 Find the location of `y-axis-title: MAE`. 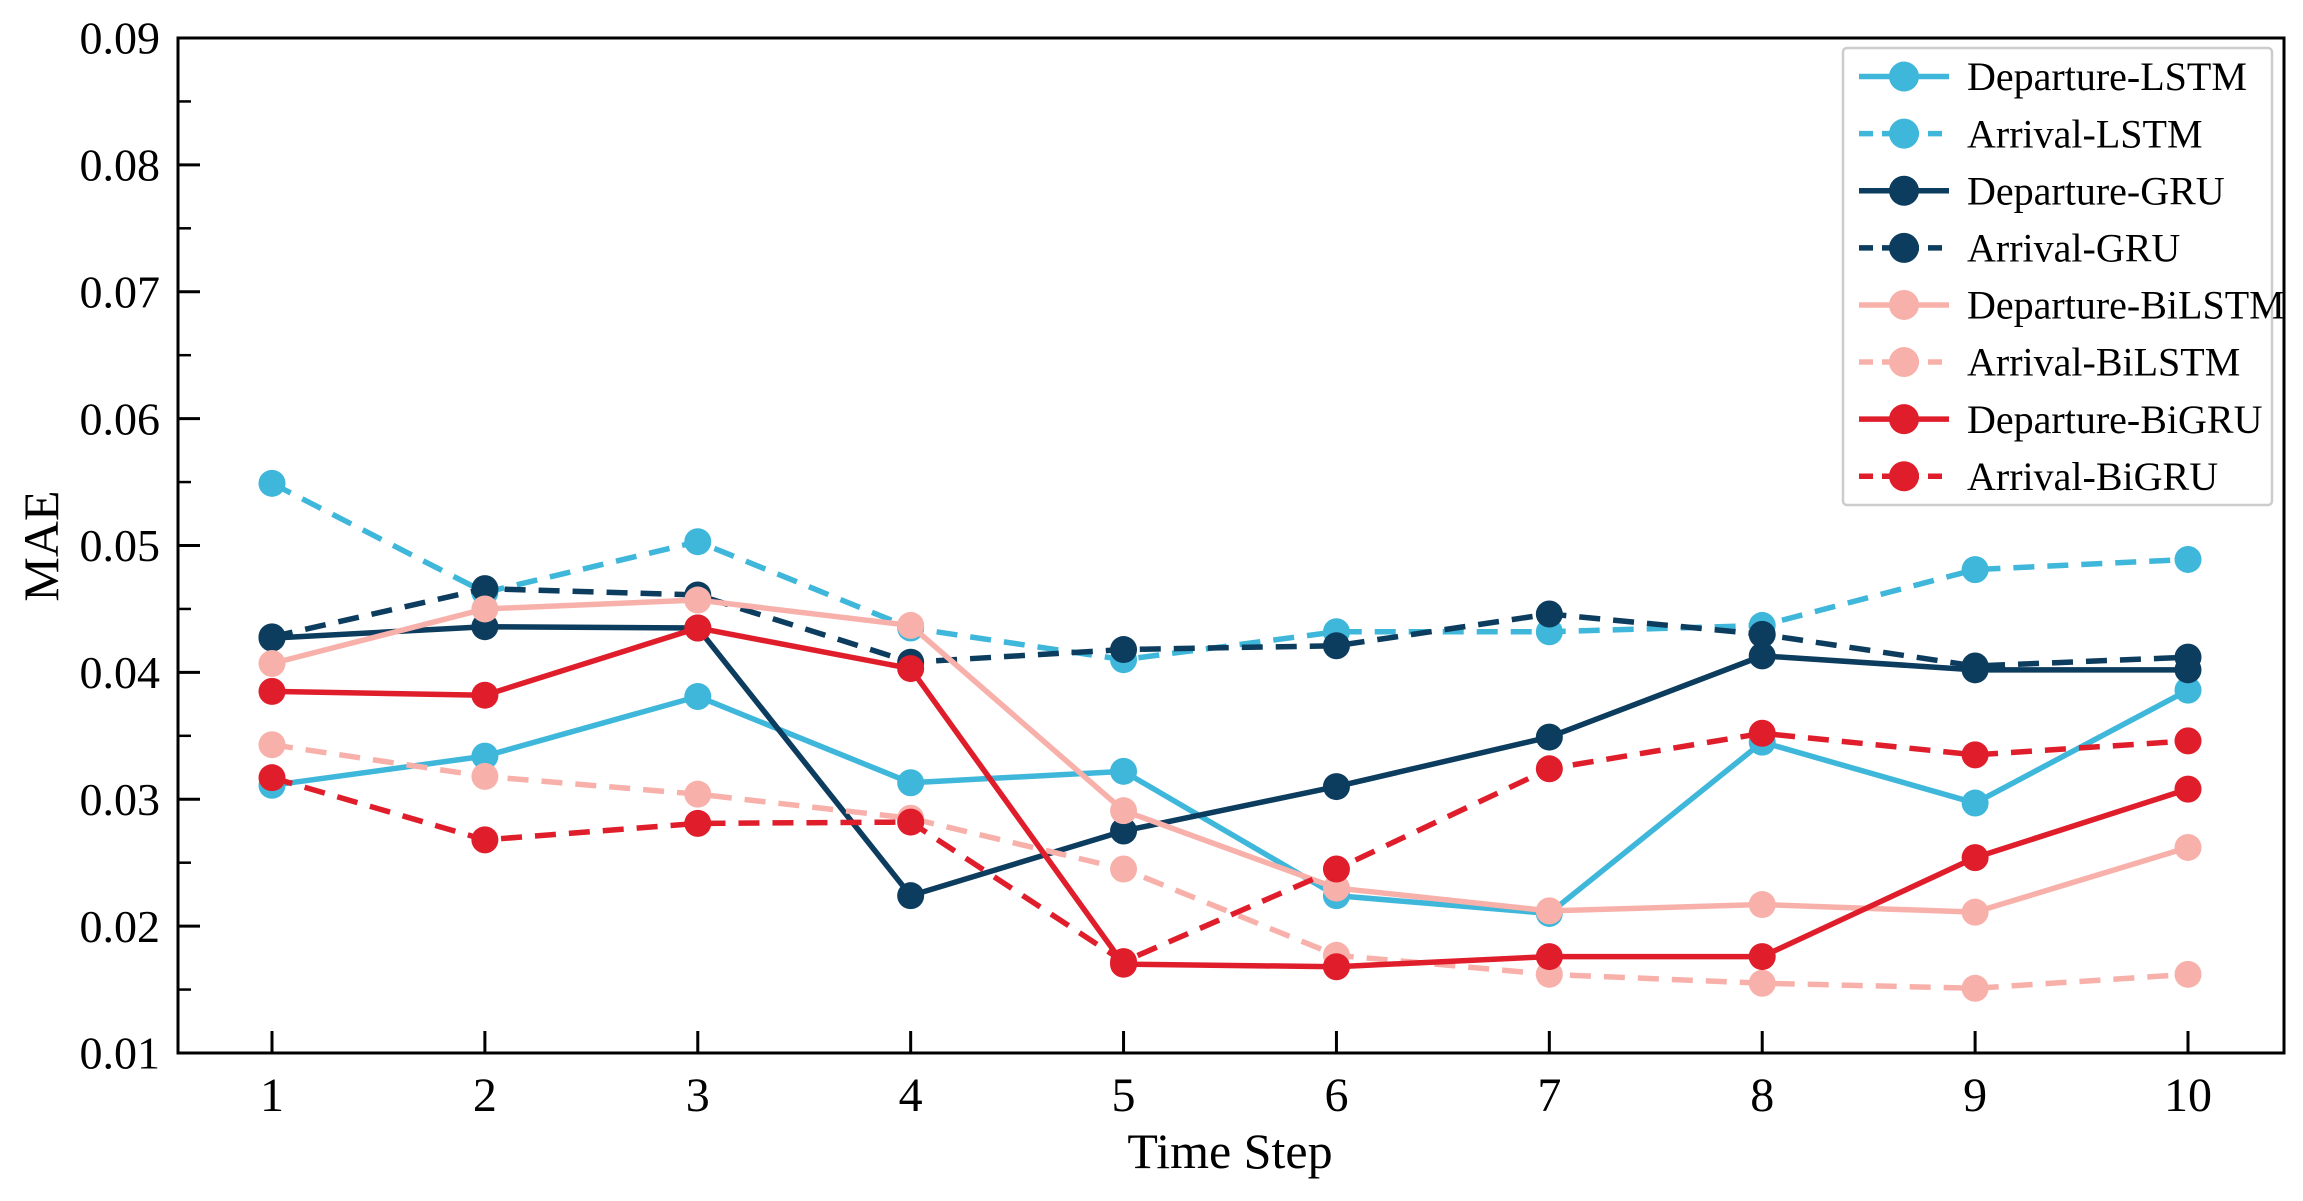

y-axis-title: MAE is located at coordinates (41, 545).